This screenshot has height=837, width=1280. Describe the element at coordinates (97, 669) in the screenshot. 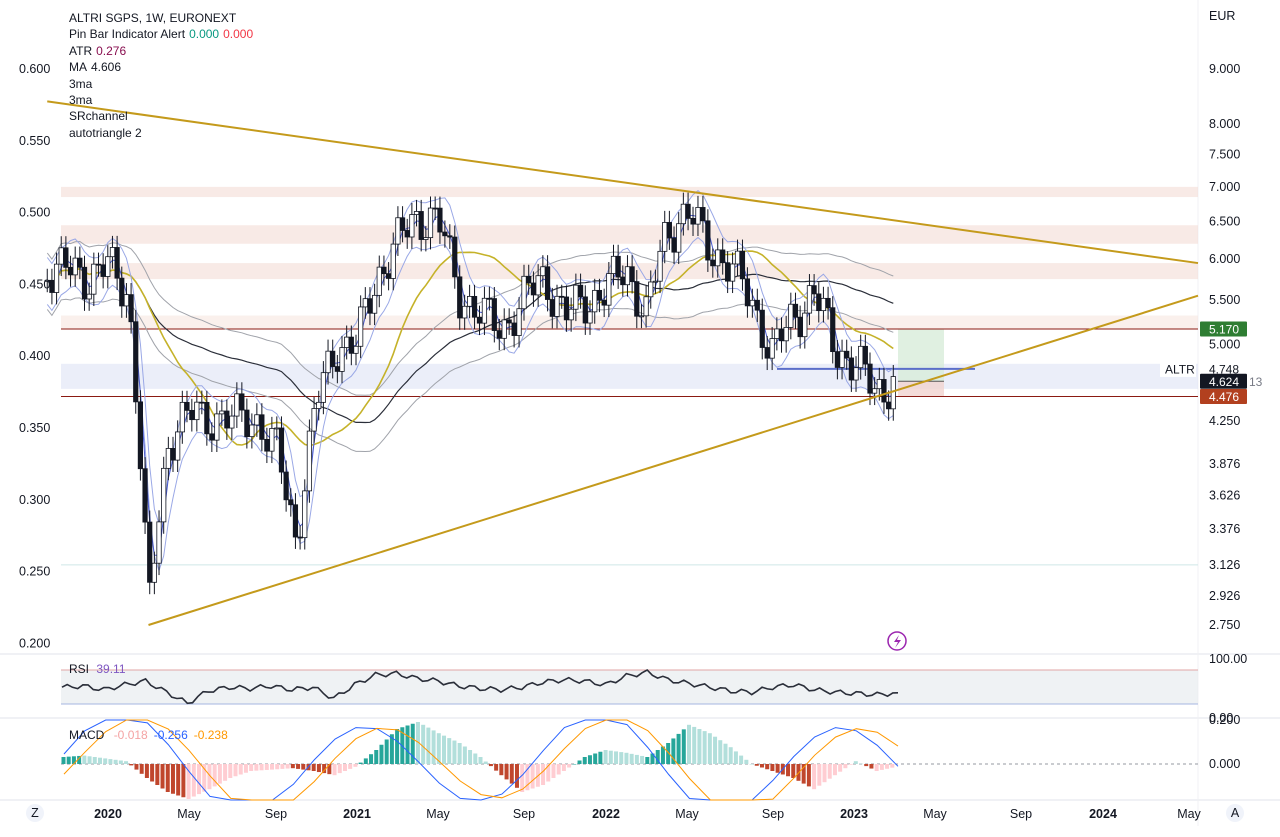

I see `rsi-legend: RSI 39.11` at that location.